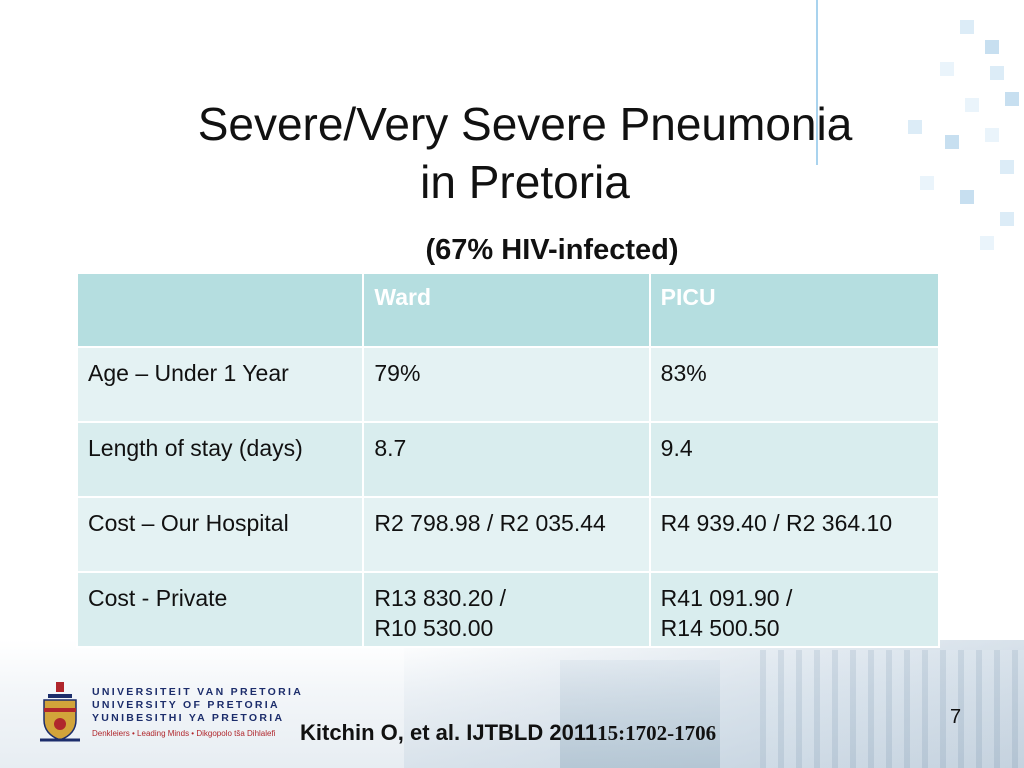 The height and width of the screenshot is (768, 1024). I want to click on slide-title: Severe/Very Severe Pneumonia in Pretoria, so click(525, 153).